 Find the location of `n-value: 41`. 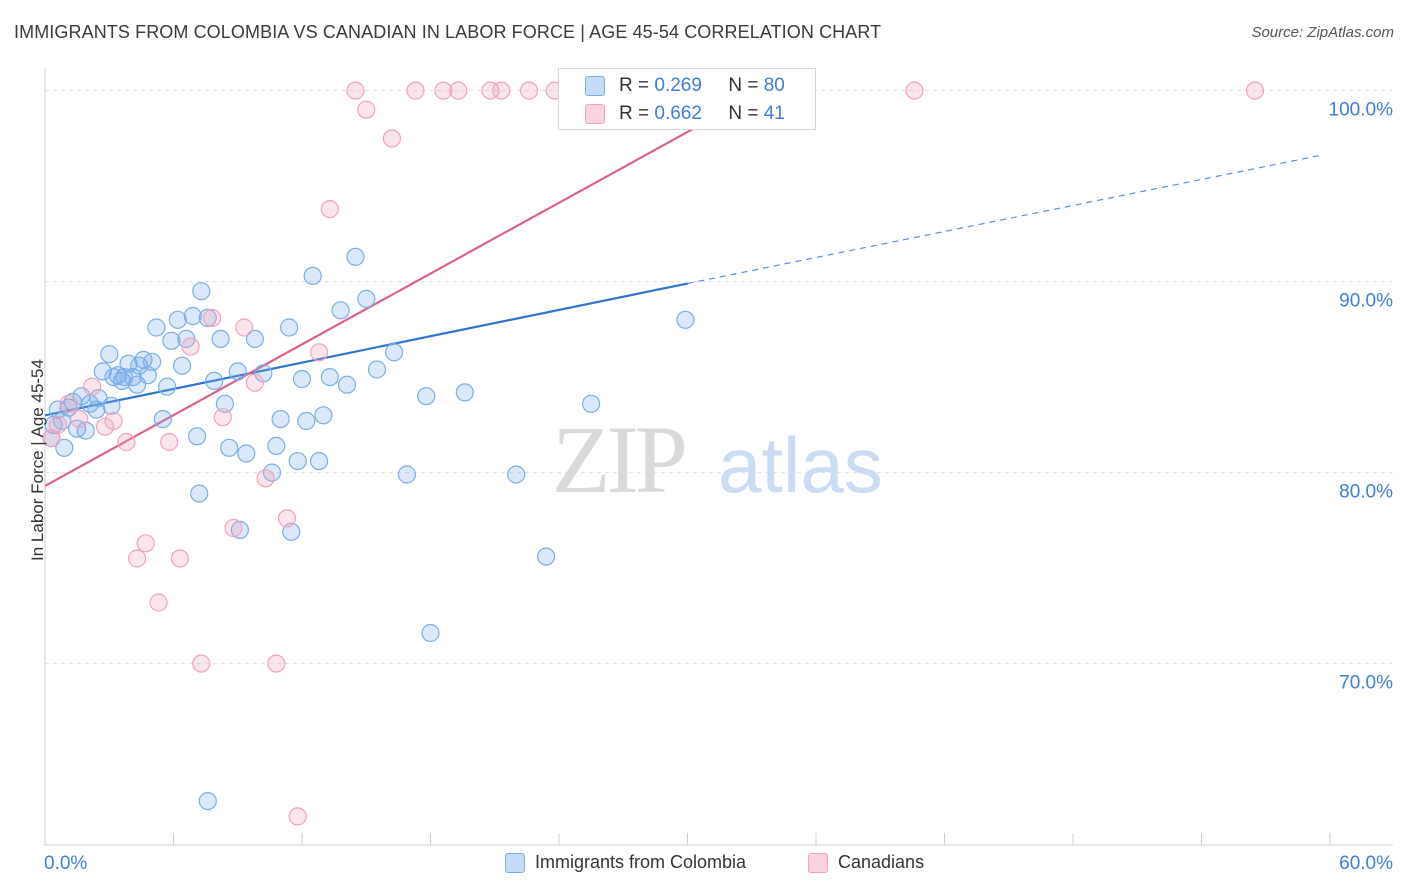

n-value: 41 is located at coordinates (774, 113).